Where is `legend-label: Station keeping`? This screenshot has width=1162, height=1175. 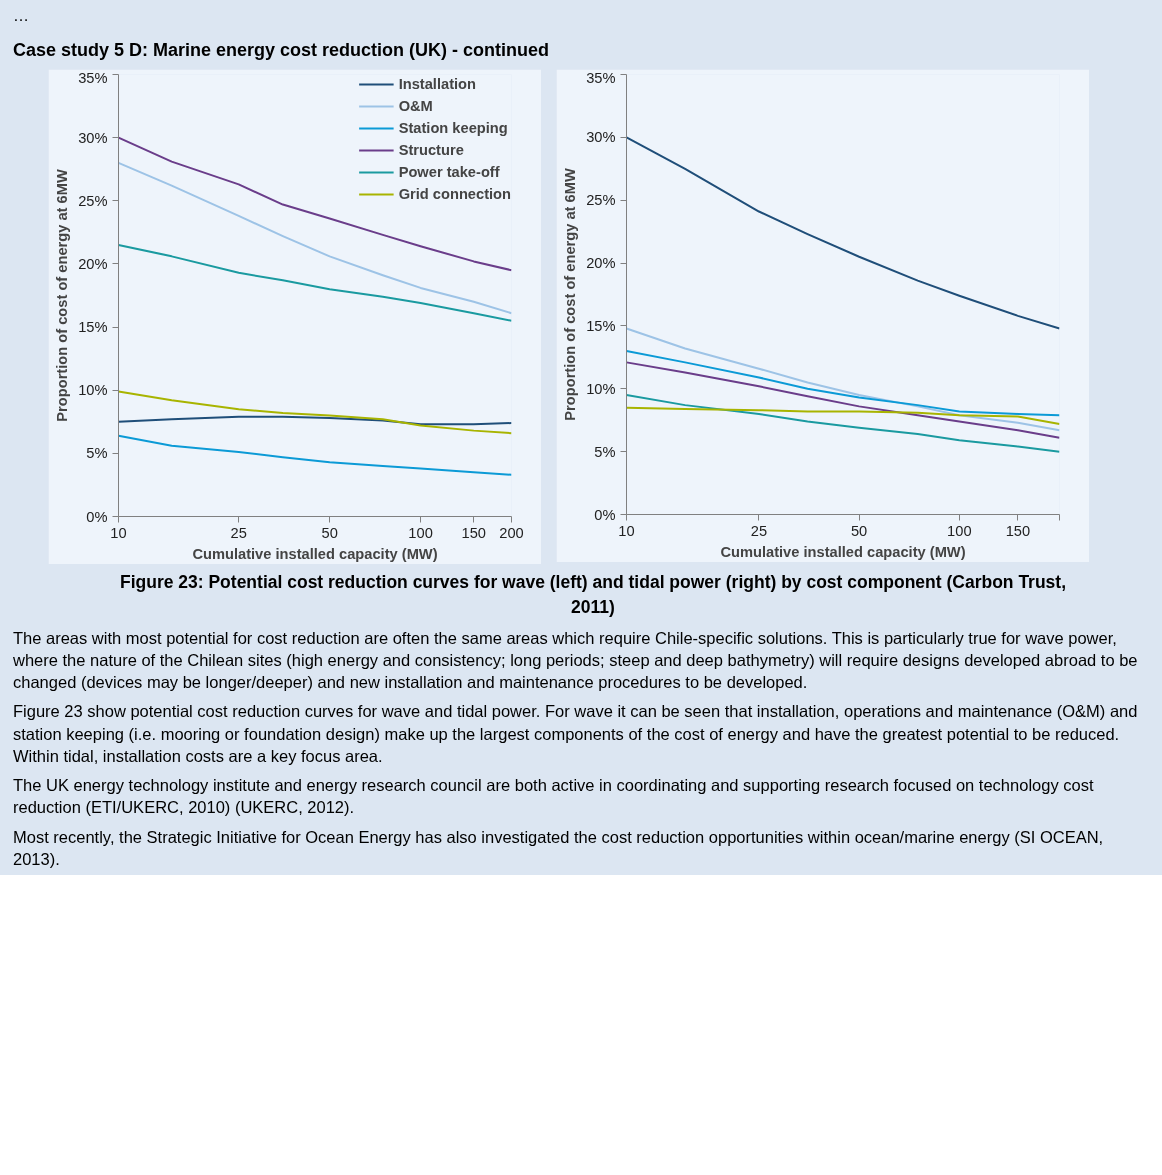 legend-label: Station keeping is located at coordinates (453, 127).